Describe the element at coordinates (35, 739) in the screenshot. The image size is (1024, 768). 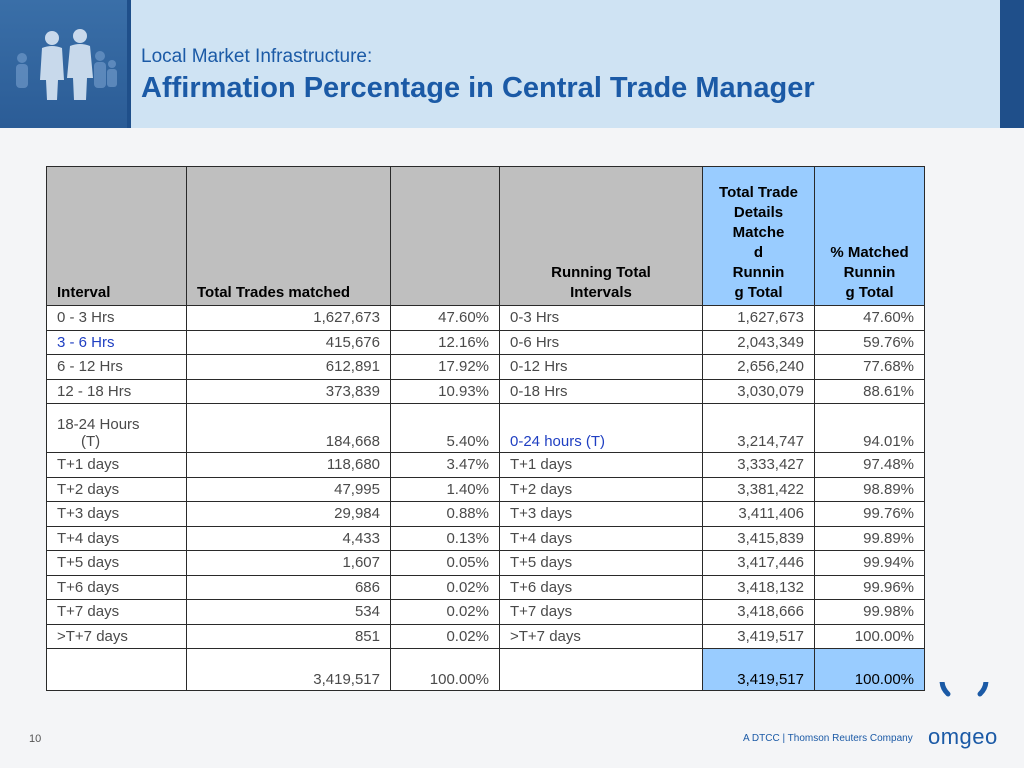
I see `page-number: 10` at that location.